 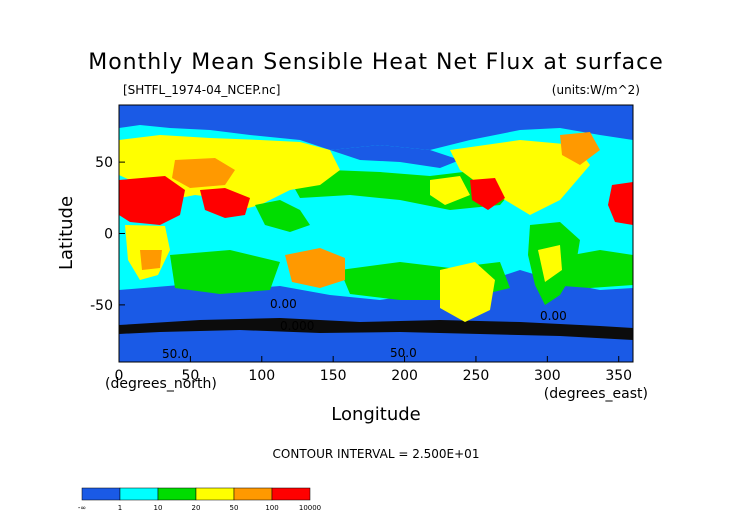 I want to click on contour-label-1: 0.00, so click(x=283, y=304).